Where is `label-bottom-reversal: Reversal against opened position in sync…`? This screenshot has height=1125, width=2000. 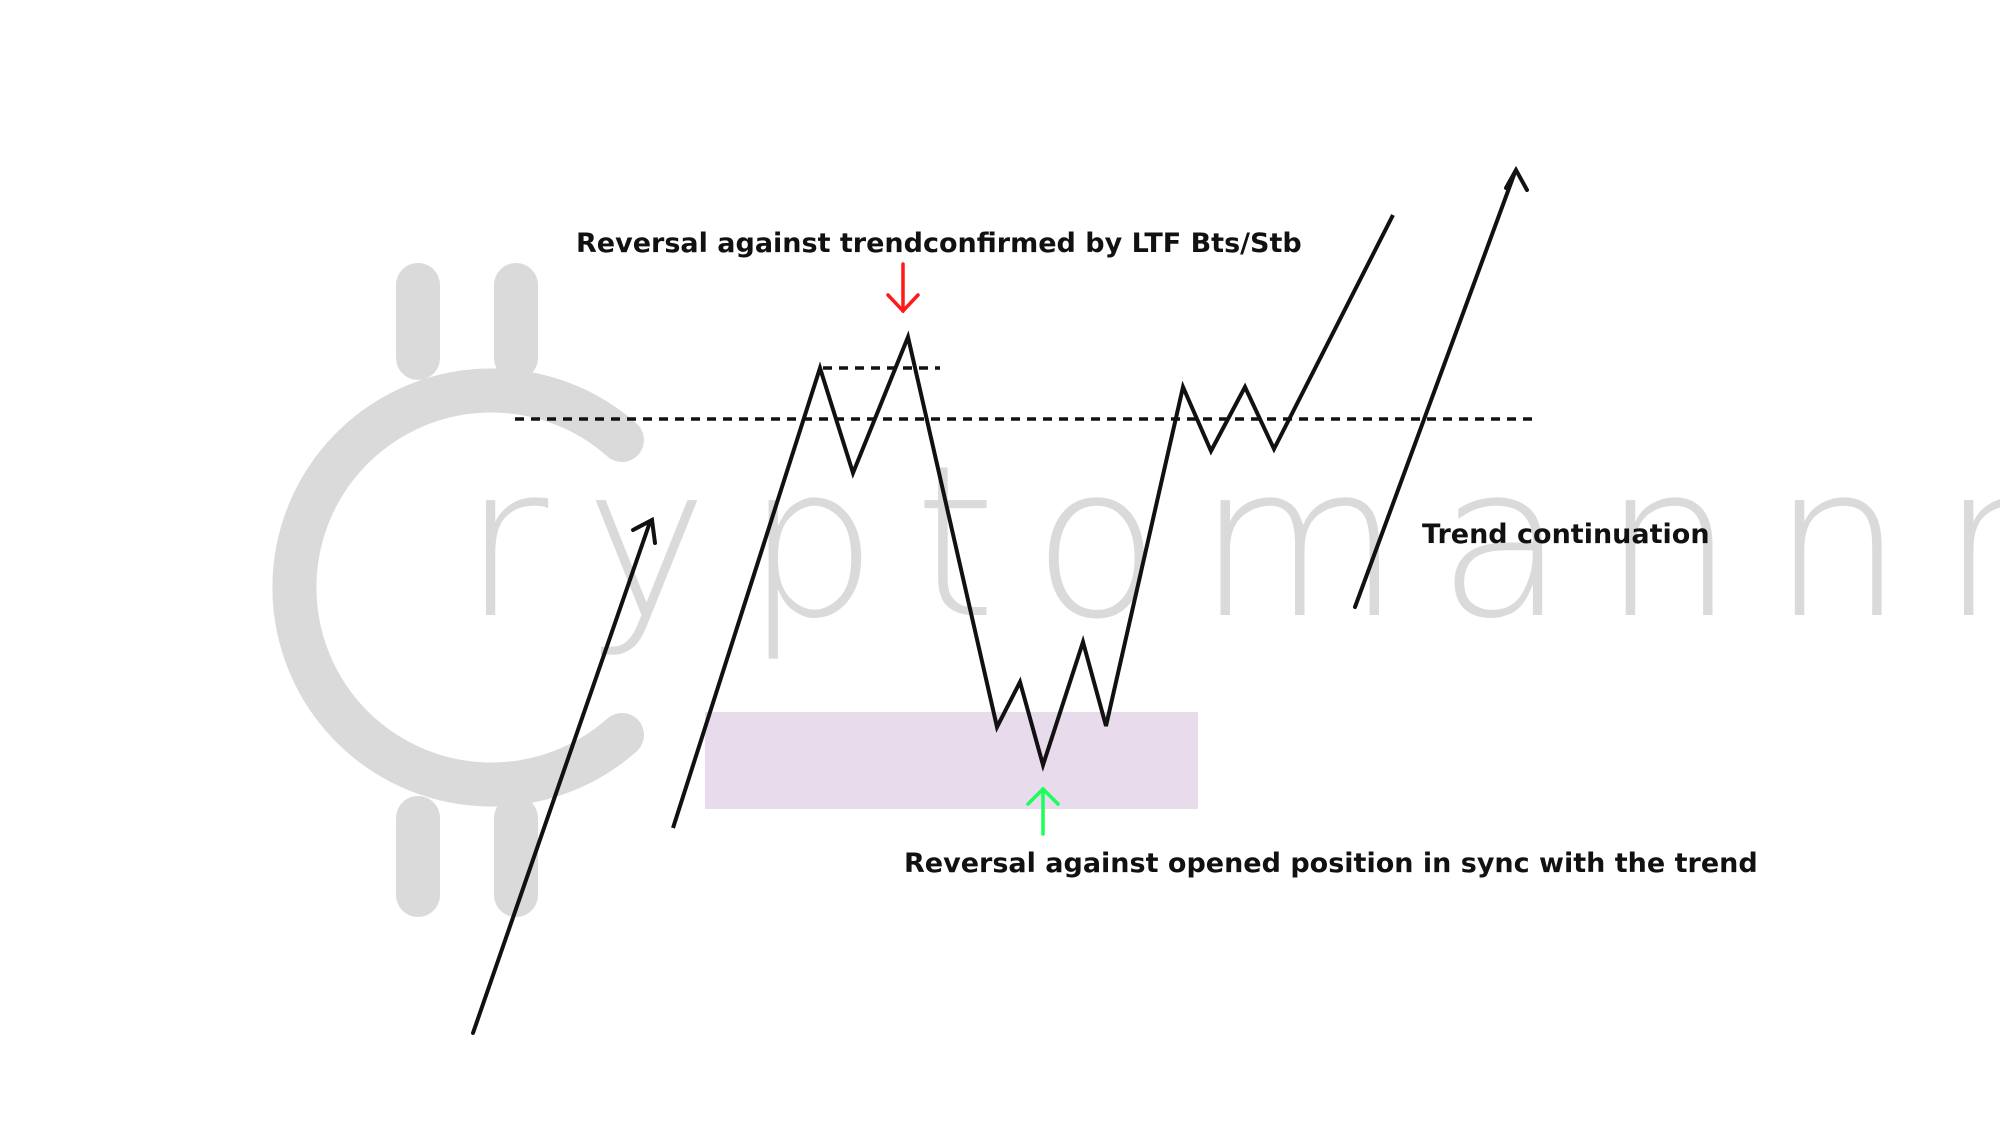 label-bottom-reversal: Reversal against opened position in sync… is located at coordinates (1331, 863).